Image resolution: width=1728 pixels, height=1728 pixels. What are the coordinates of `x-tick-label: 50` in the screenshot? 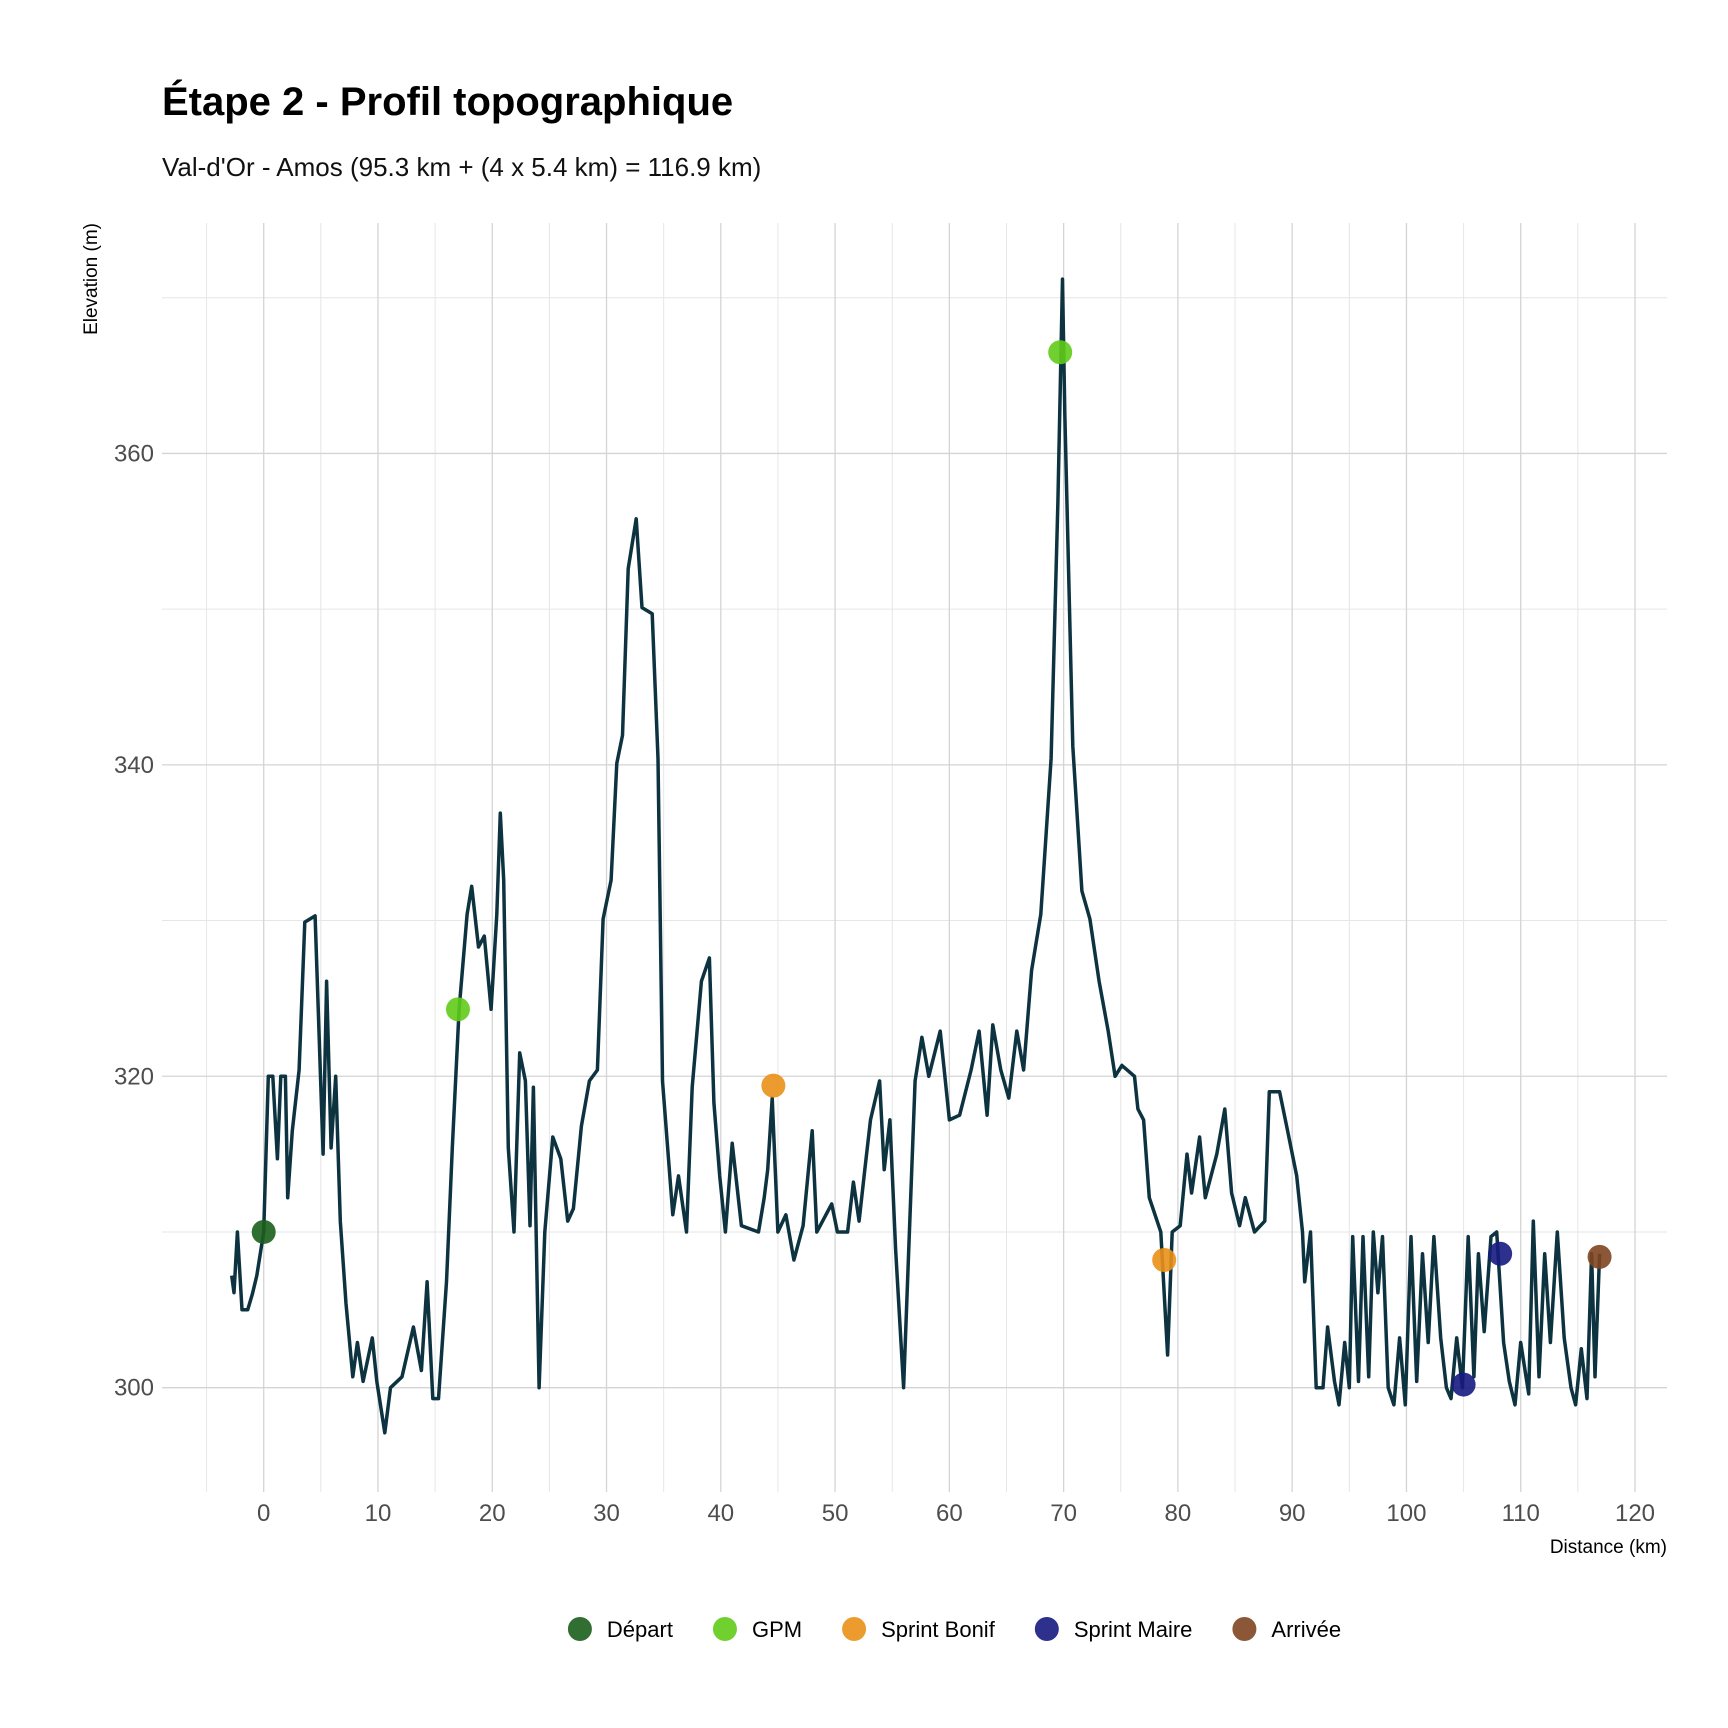 It's located at (835, 1513).